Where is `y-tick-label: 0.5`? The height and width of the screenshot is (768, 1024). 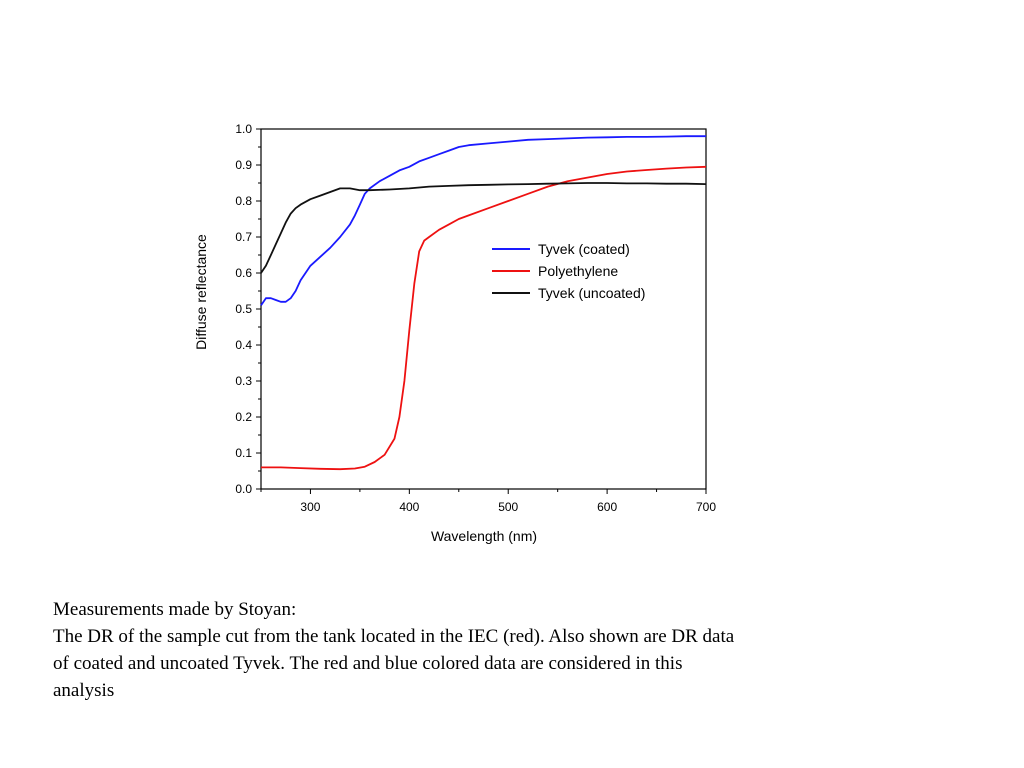
y-tick-label: 0.5 is located at coordinates (243, 309).